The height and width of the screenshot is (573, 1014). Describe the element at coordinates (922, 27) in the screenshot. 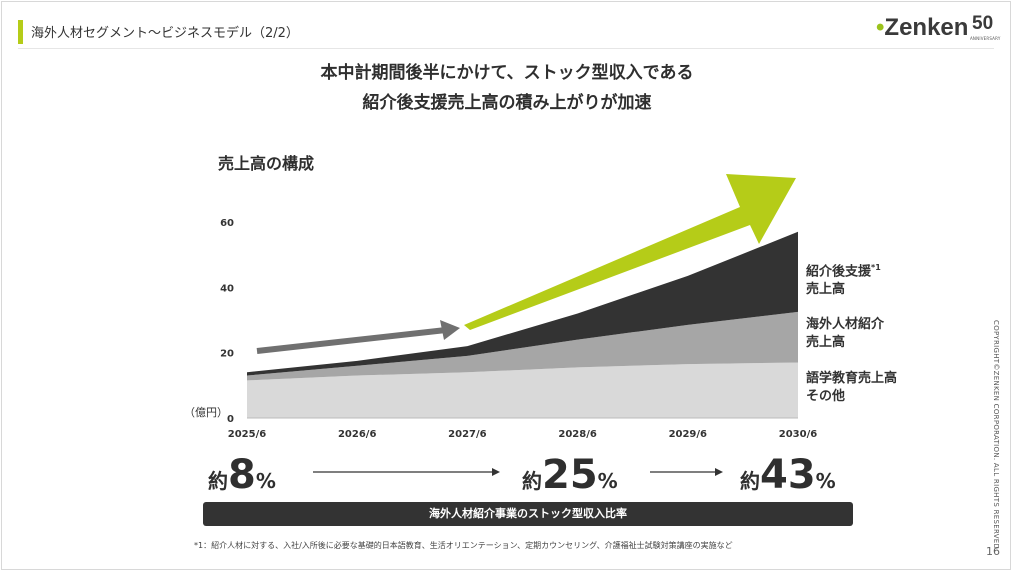

I see `zenken-logo: •Zenken` at that location.